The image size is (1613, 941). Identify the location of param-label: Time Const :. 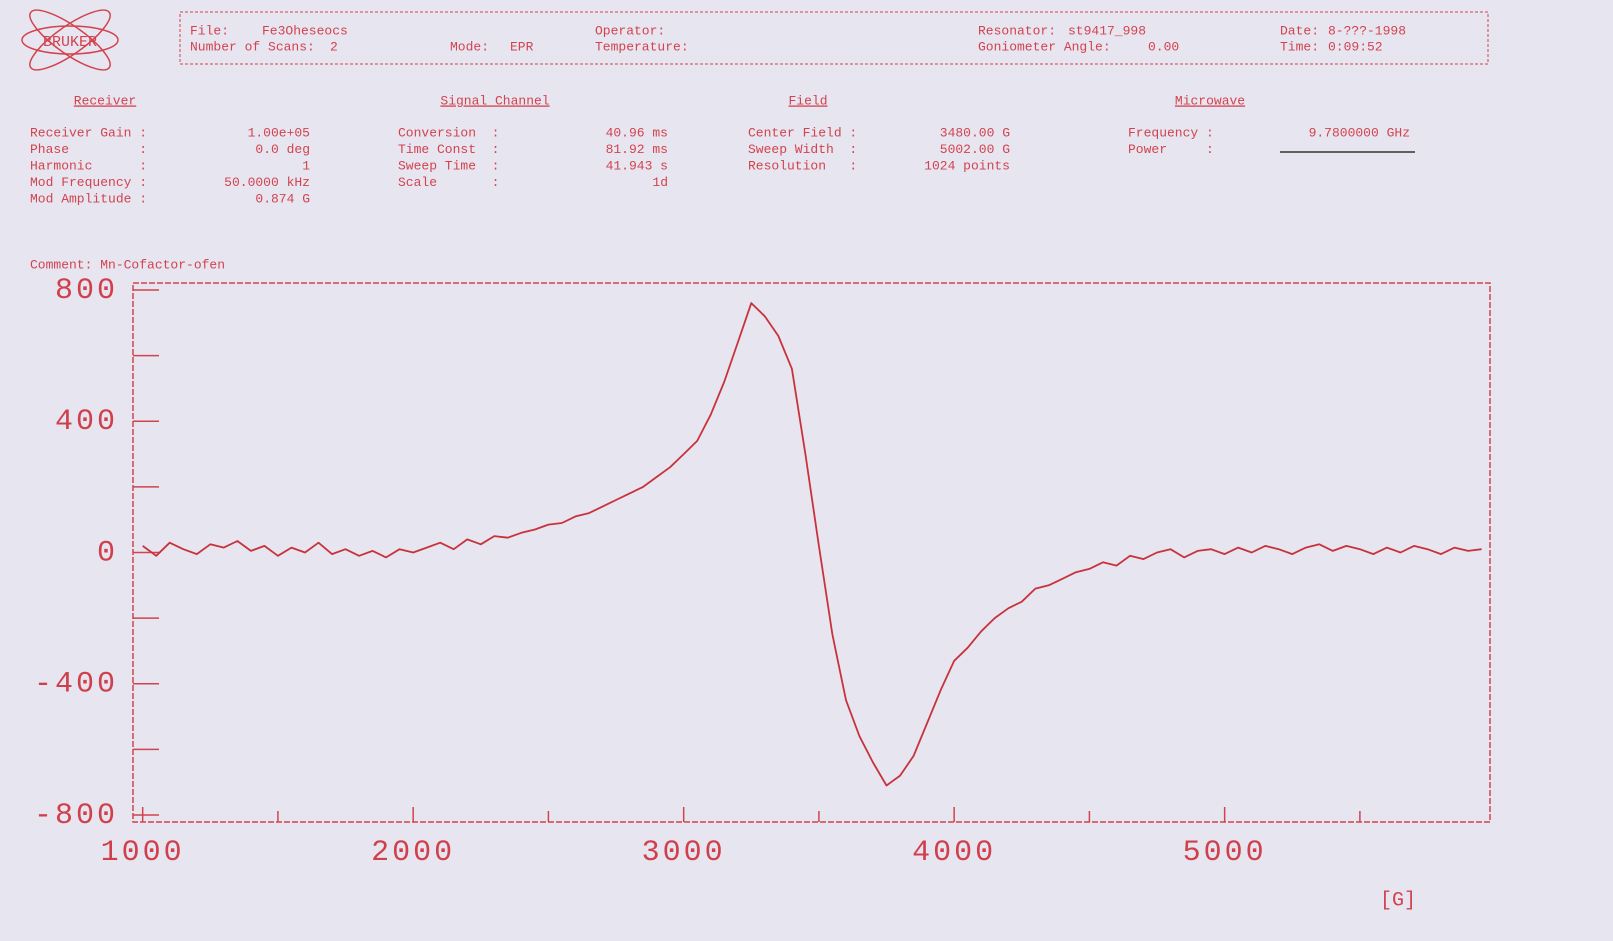
(448, 149).